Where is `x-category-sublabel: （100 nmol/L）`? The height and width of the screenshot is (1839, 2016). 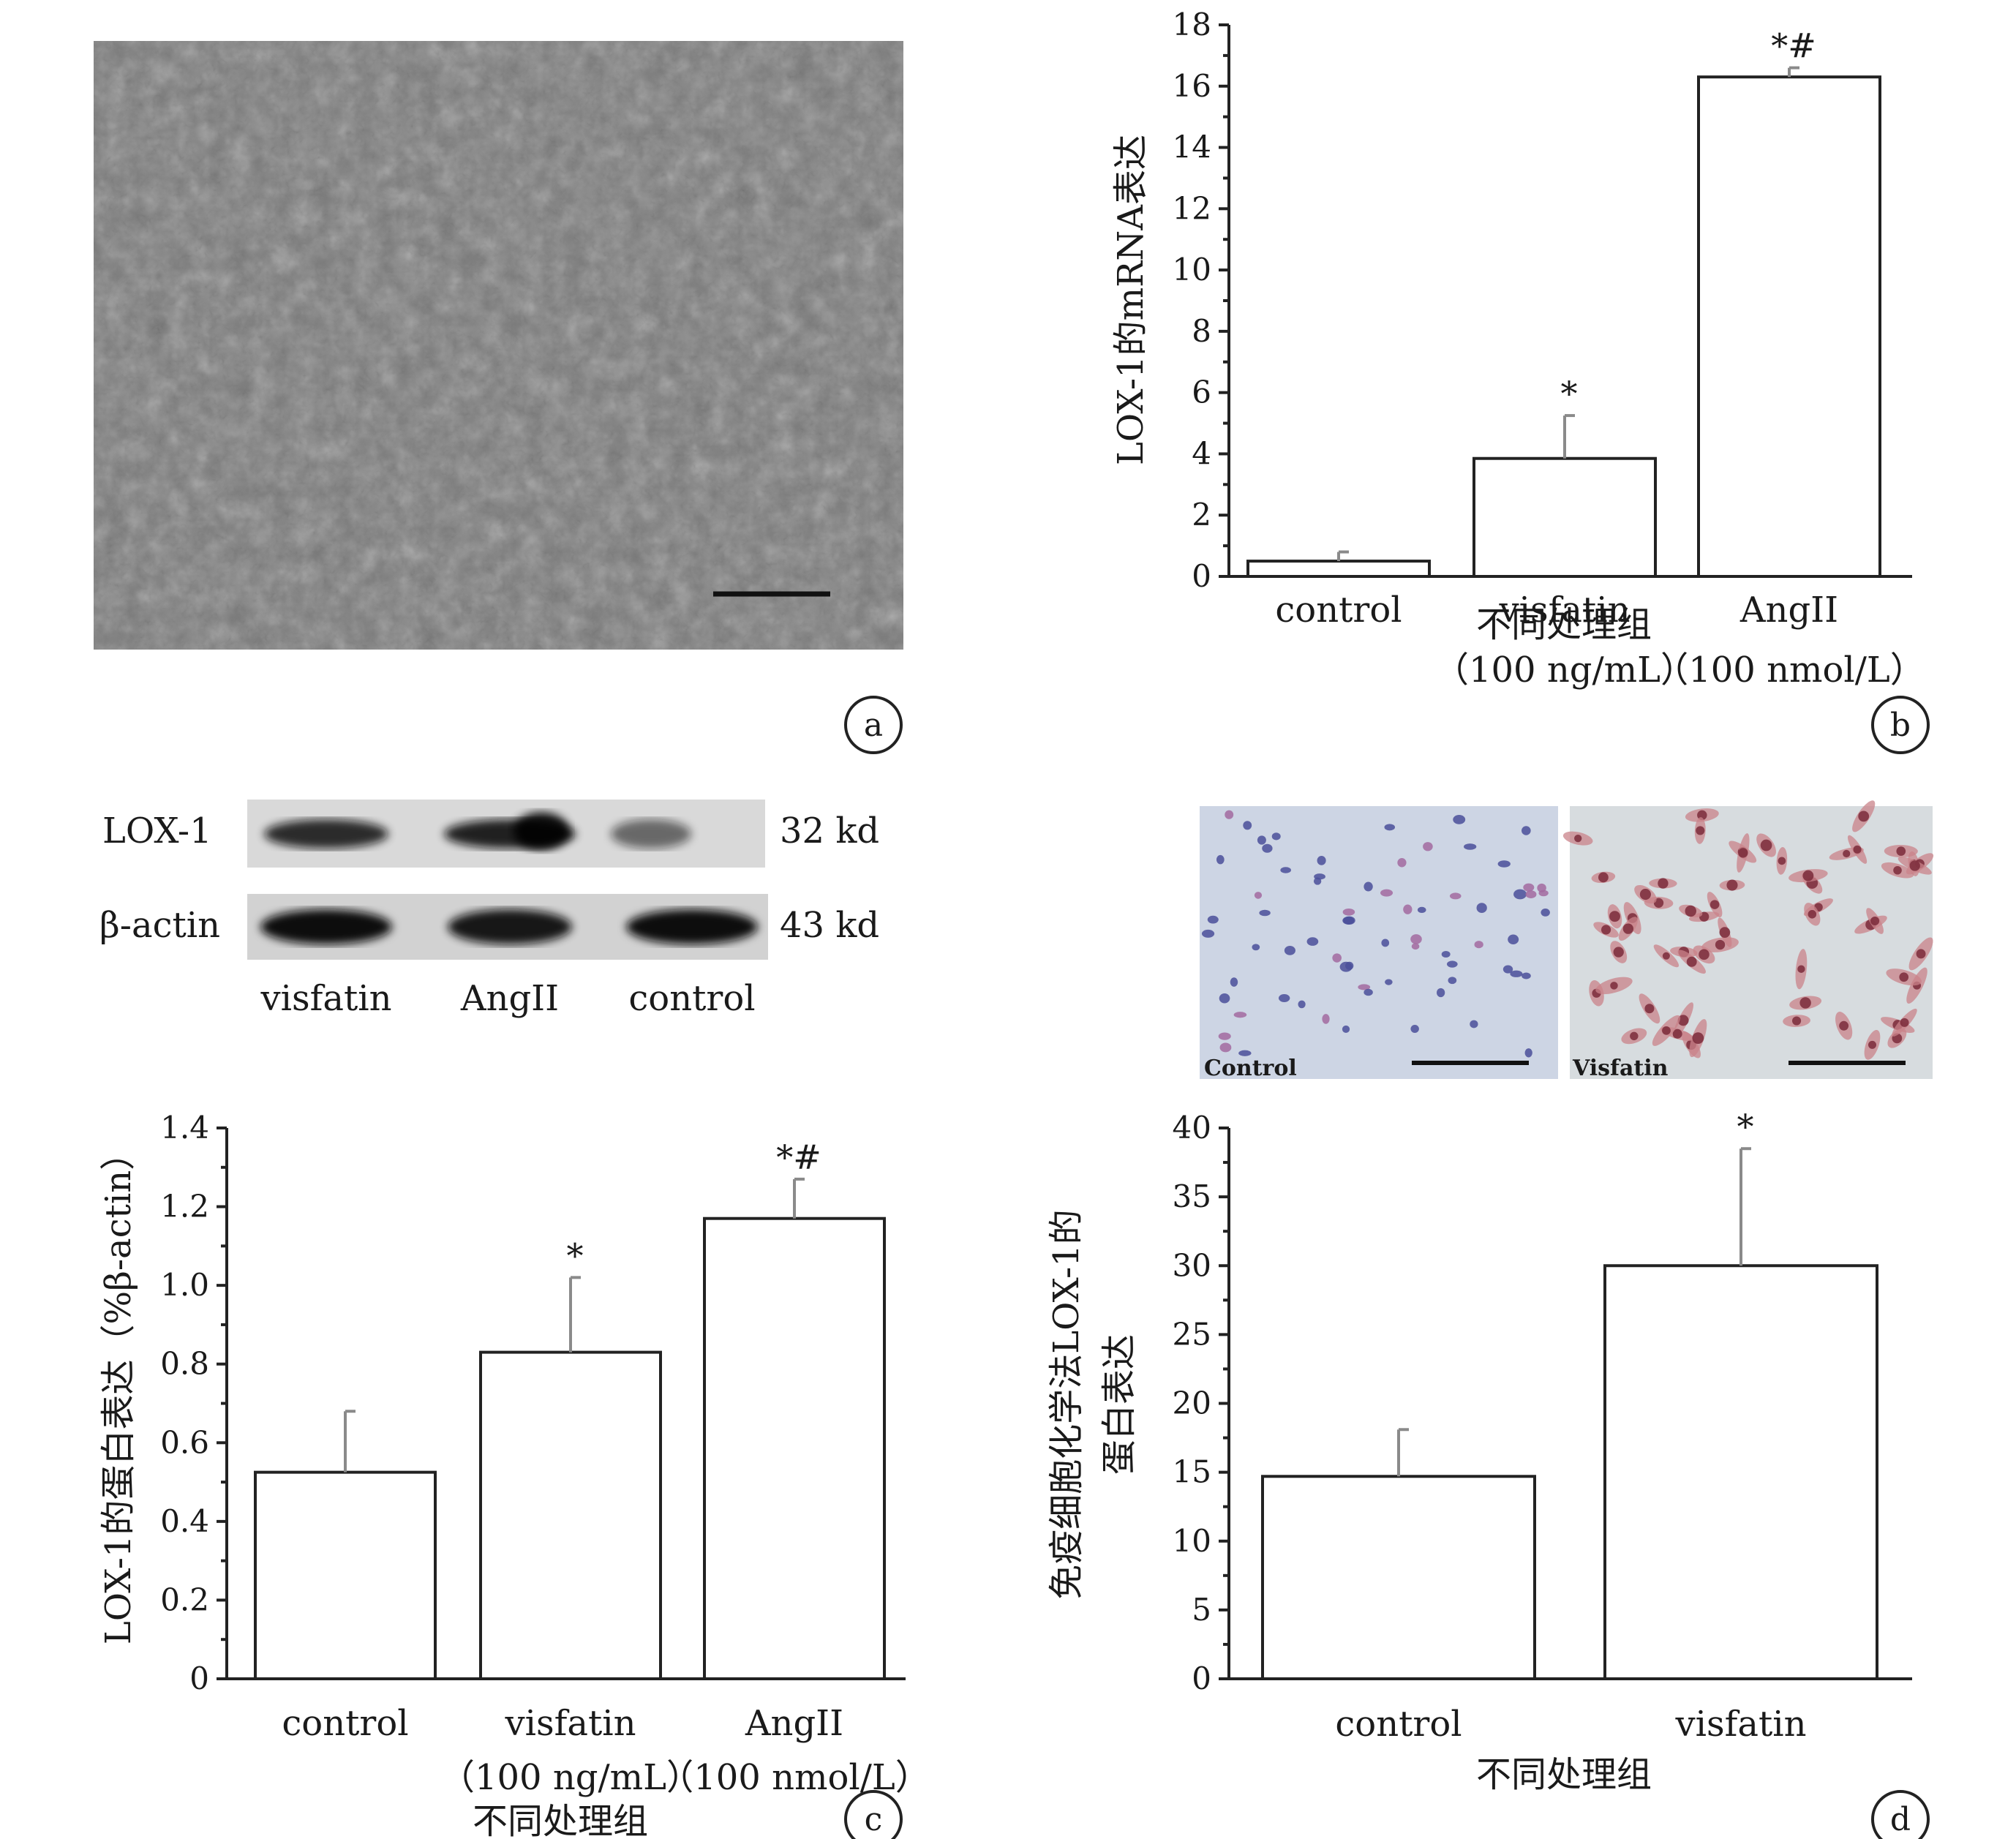
x-category-sublabel: （100 nmol/L） is located at coordinates (794, 1777).